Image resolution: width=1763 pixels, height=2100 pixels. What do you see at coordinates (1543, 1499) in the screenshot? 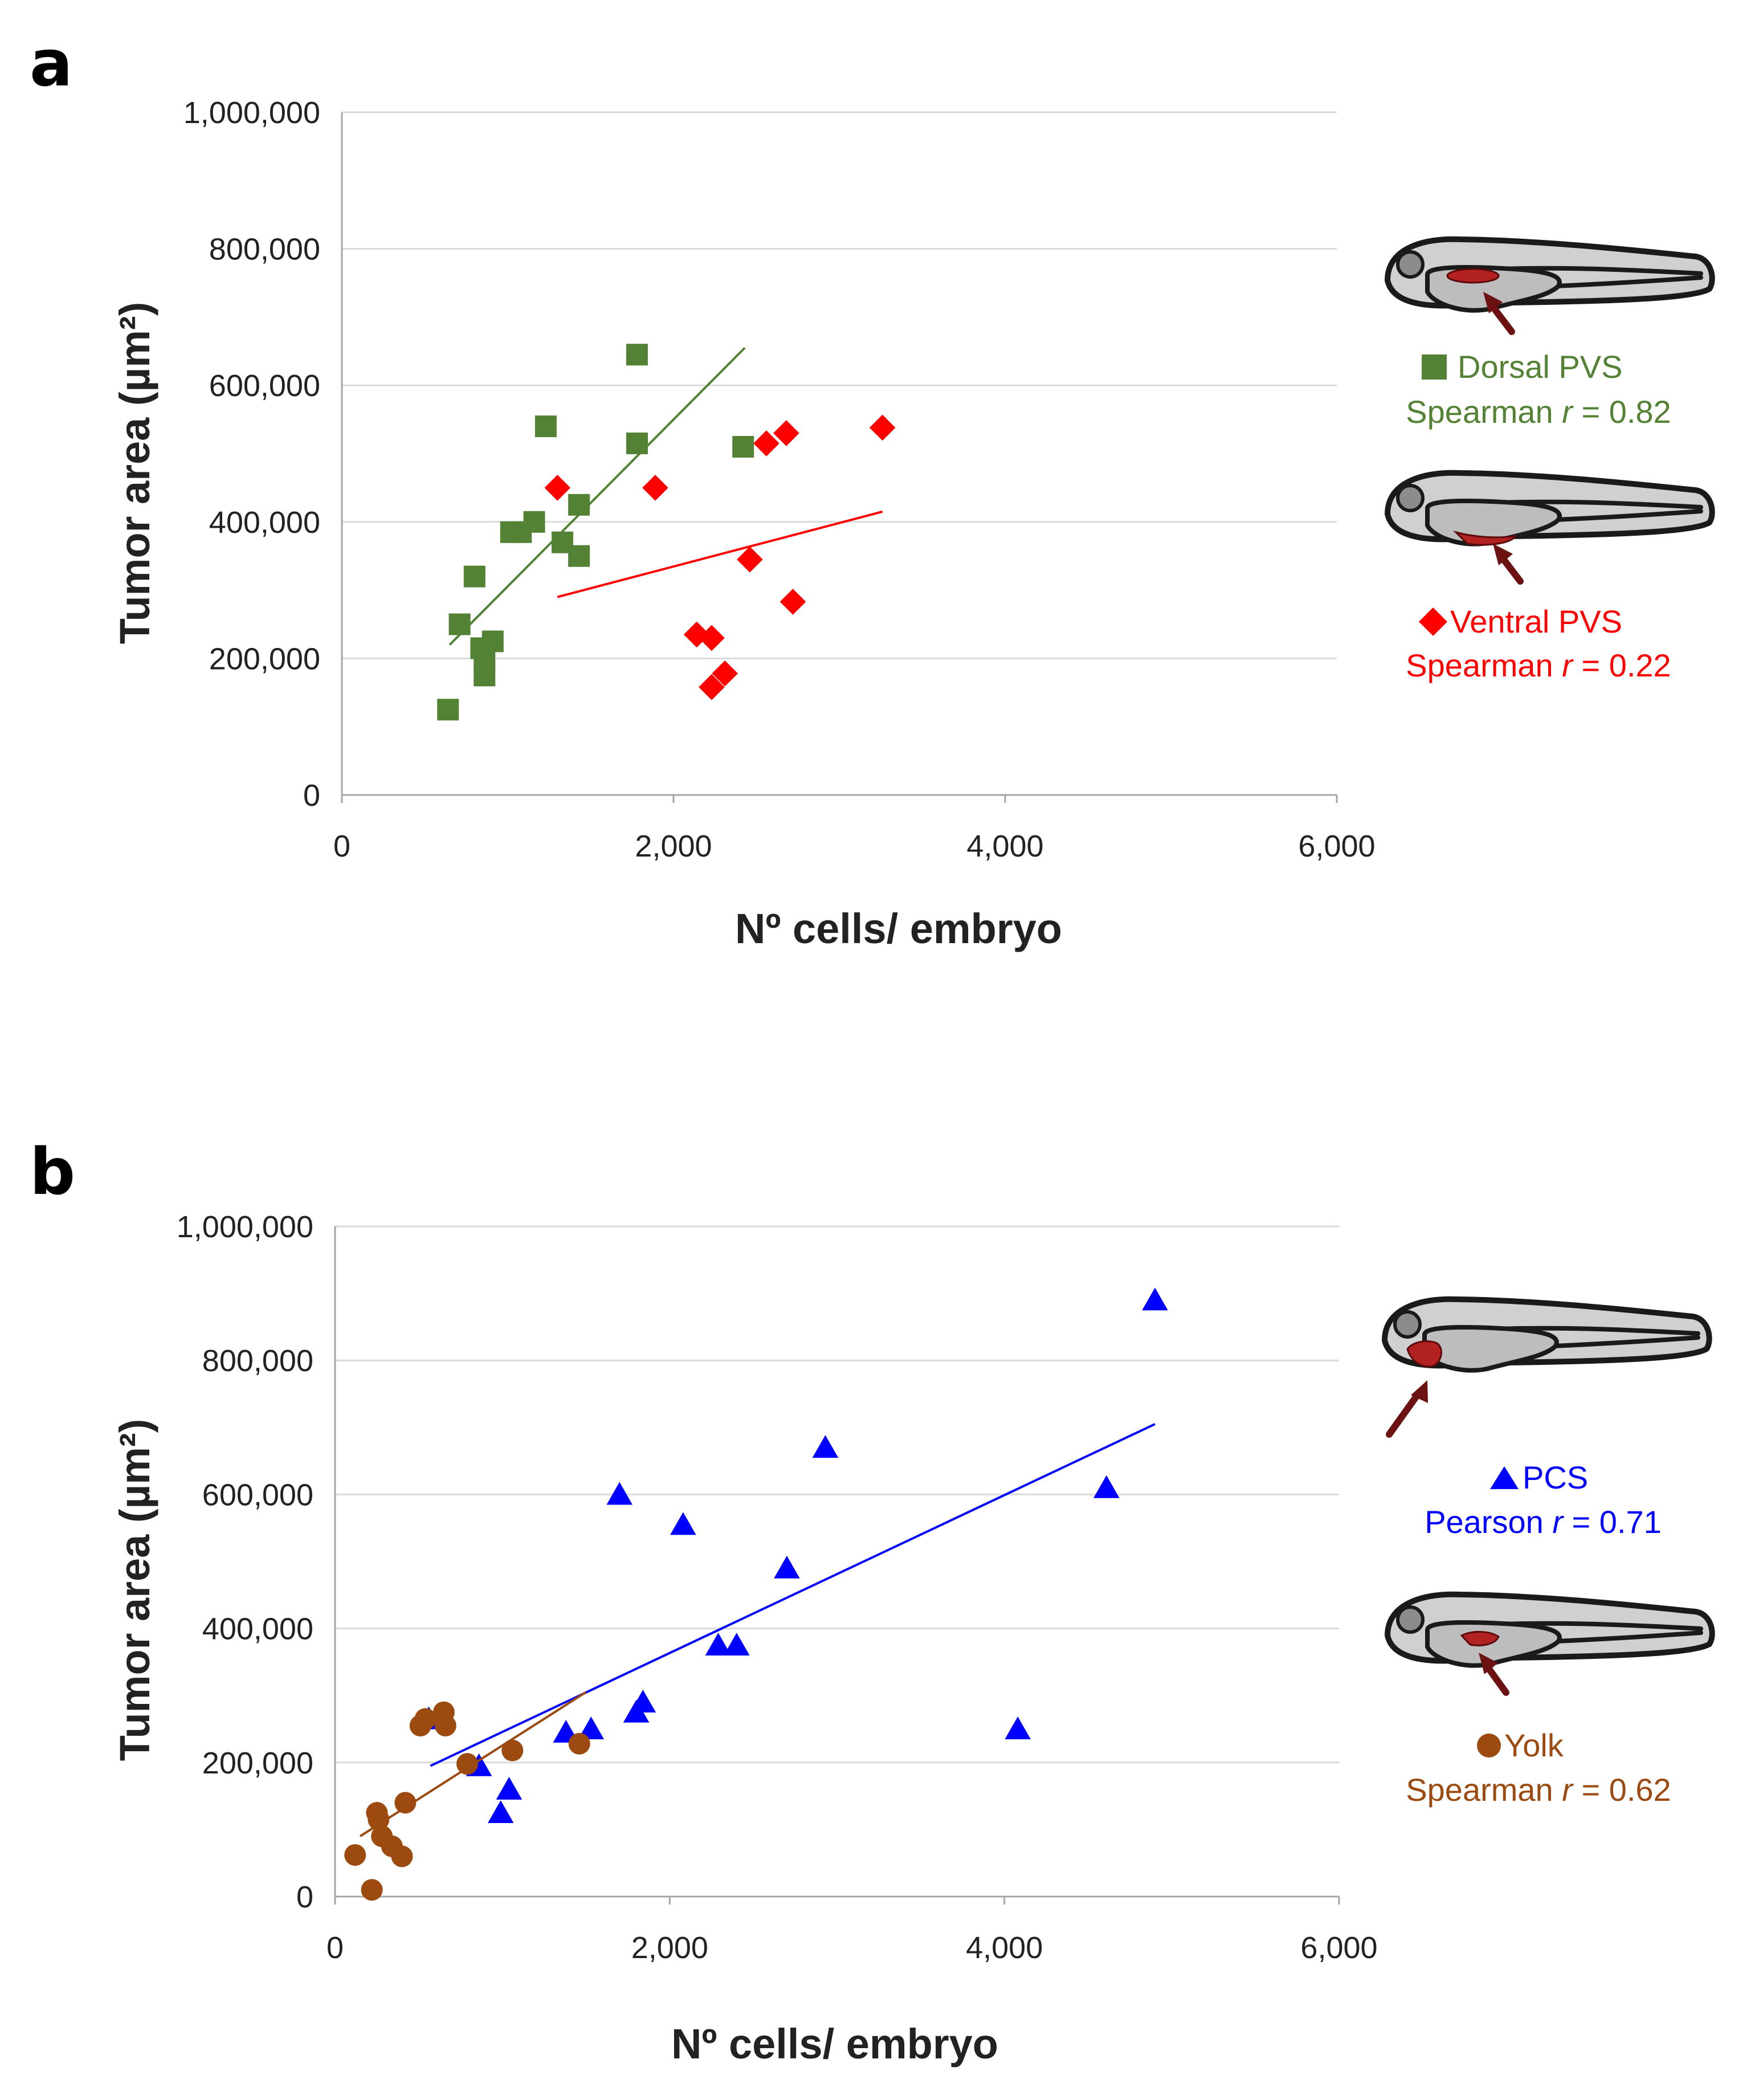
I see `legend-pcs: PCS Pearson r = 0.71` at bounding box center [1543, 1499].